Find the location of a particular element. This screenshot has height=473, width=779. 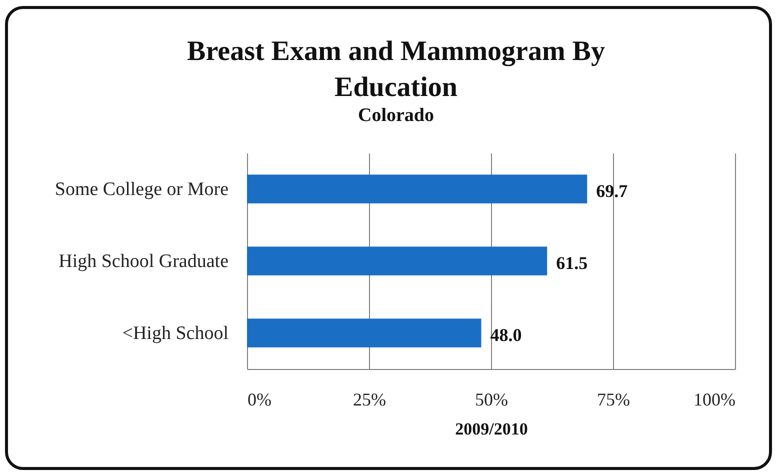

chart-subtitle: Colorado is located at coordinates (396, 115).